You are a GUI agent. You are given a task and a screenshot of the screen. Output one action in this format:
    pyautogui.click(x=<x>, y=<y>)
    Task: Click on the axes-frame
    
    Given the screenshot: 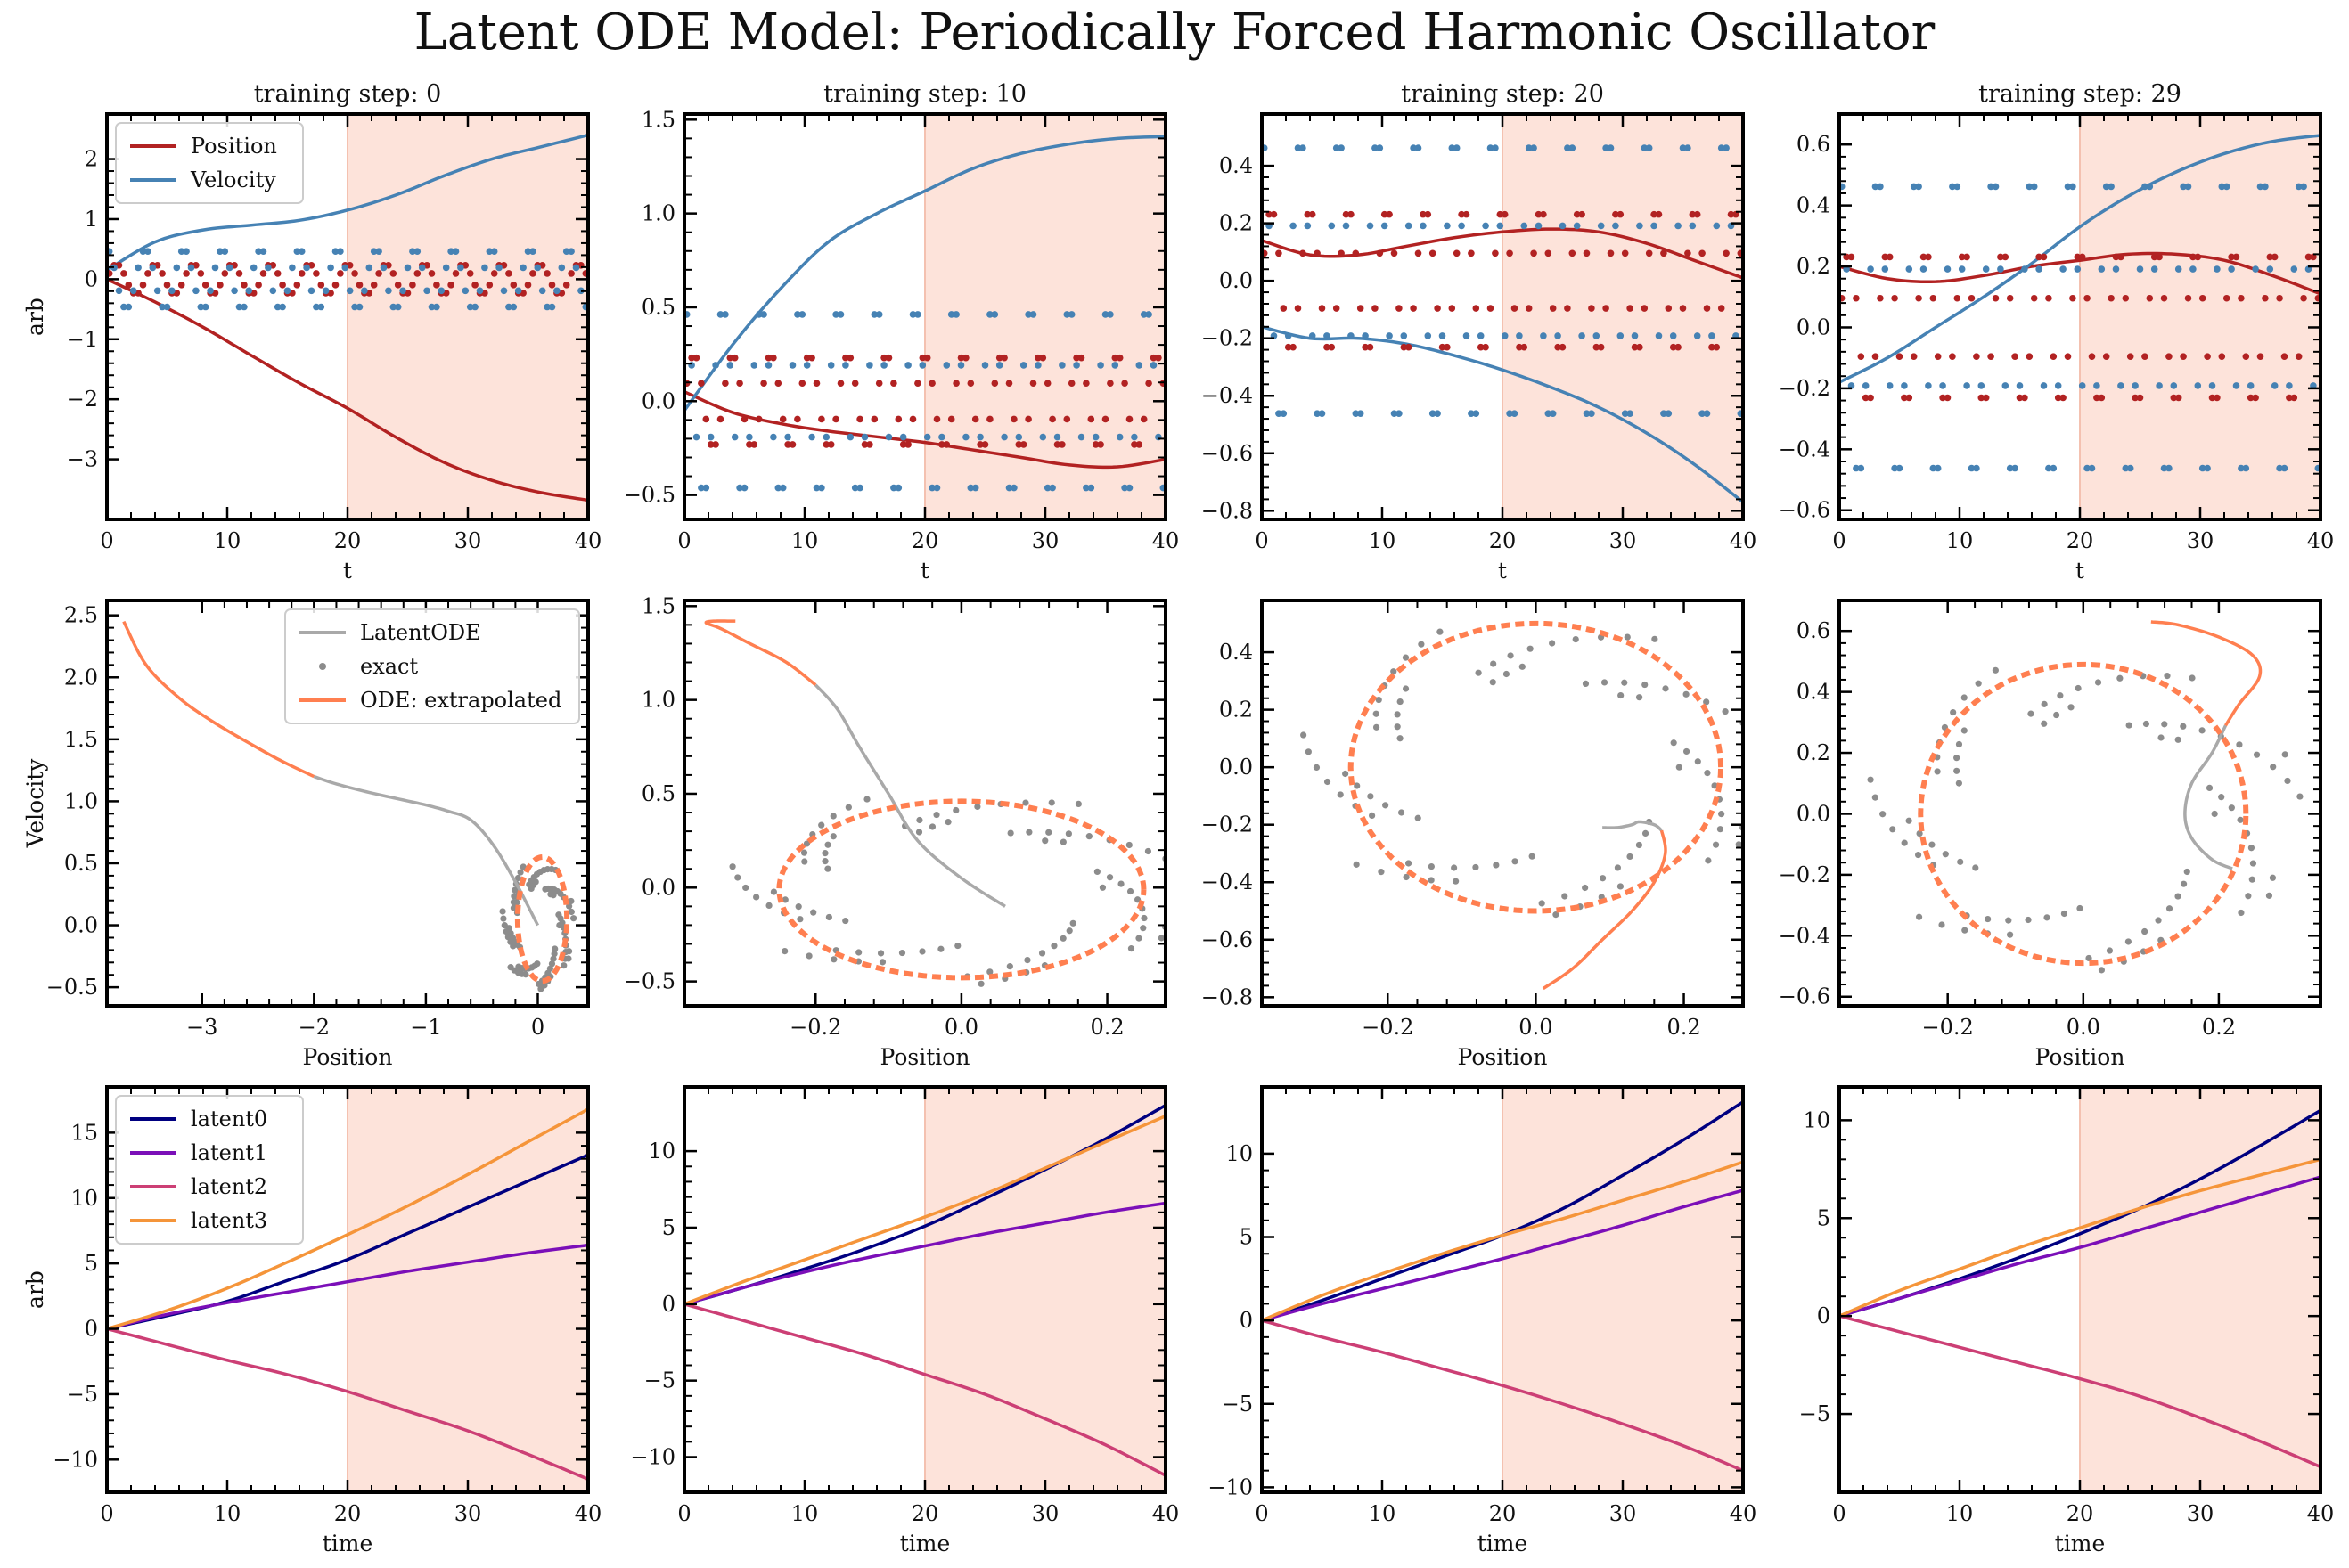 What is the action you would take?
    pyautogui.click(x=347, y=803)
    